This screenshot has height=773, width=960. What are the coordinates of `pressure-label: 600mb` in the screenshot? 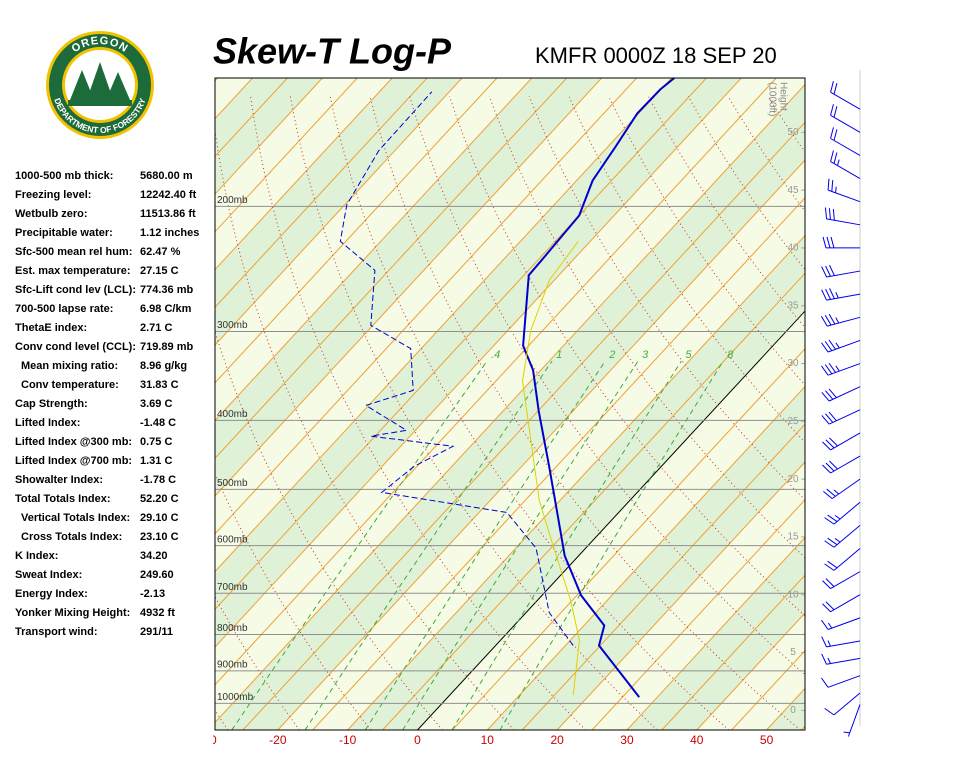 It's located at (232, 539).